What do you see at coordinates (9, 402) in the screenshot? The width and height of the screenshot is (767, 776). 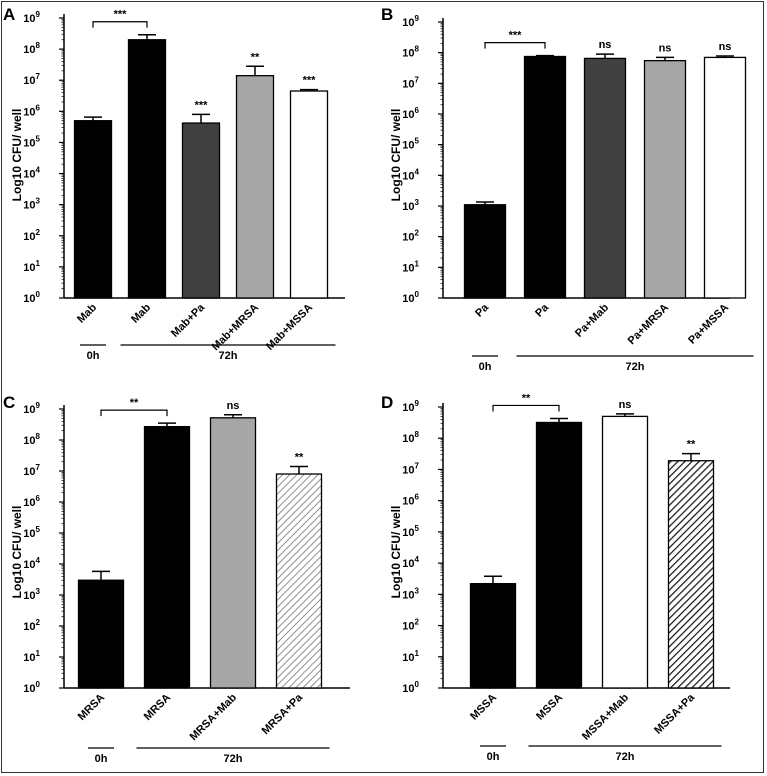 I see `panel-label-c: C` at bounding box center [9, 402].